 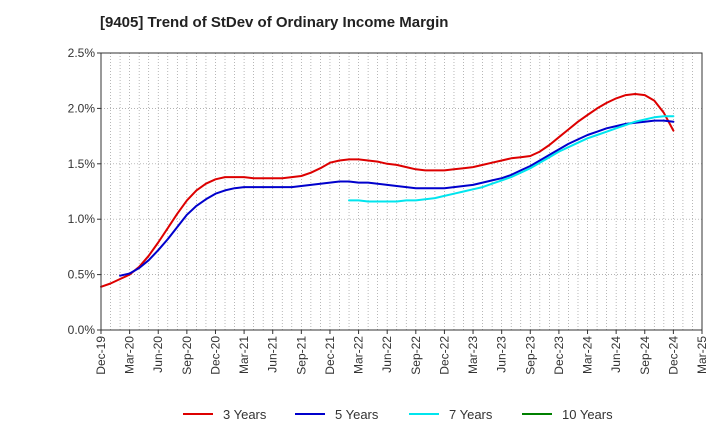 What do you see at coordinates (82, 219) in the screenshot?
I see `y-tick-label: 1.0%` at bounding box center [82, 219].